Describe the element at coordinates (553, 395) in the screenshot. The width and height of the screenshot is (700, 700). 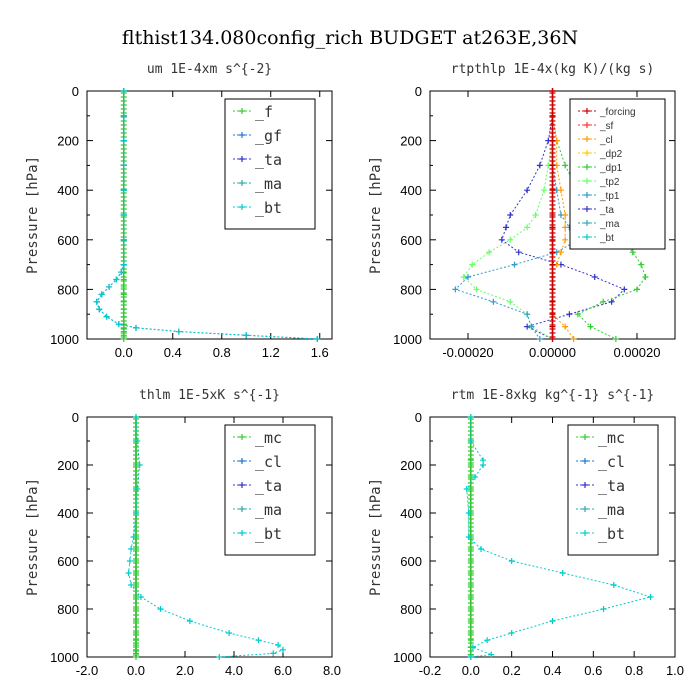
I see `panel-title: rtm 1E-8xkg kg^{-1} s^{-1}` at that location.